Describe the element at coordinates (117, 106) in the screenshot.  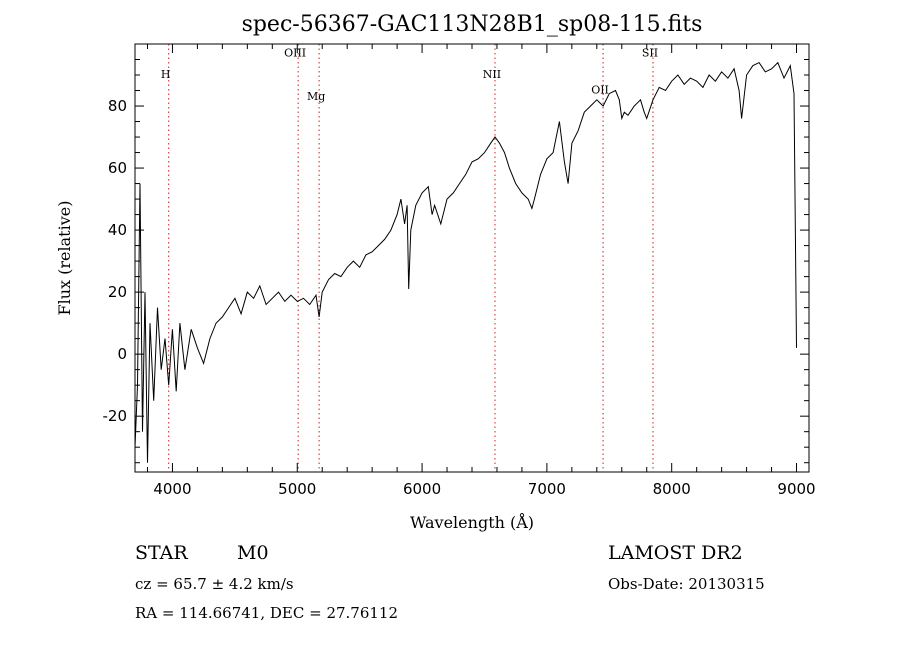
I see `y-tick-label: 80` at that location.